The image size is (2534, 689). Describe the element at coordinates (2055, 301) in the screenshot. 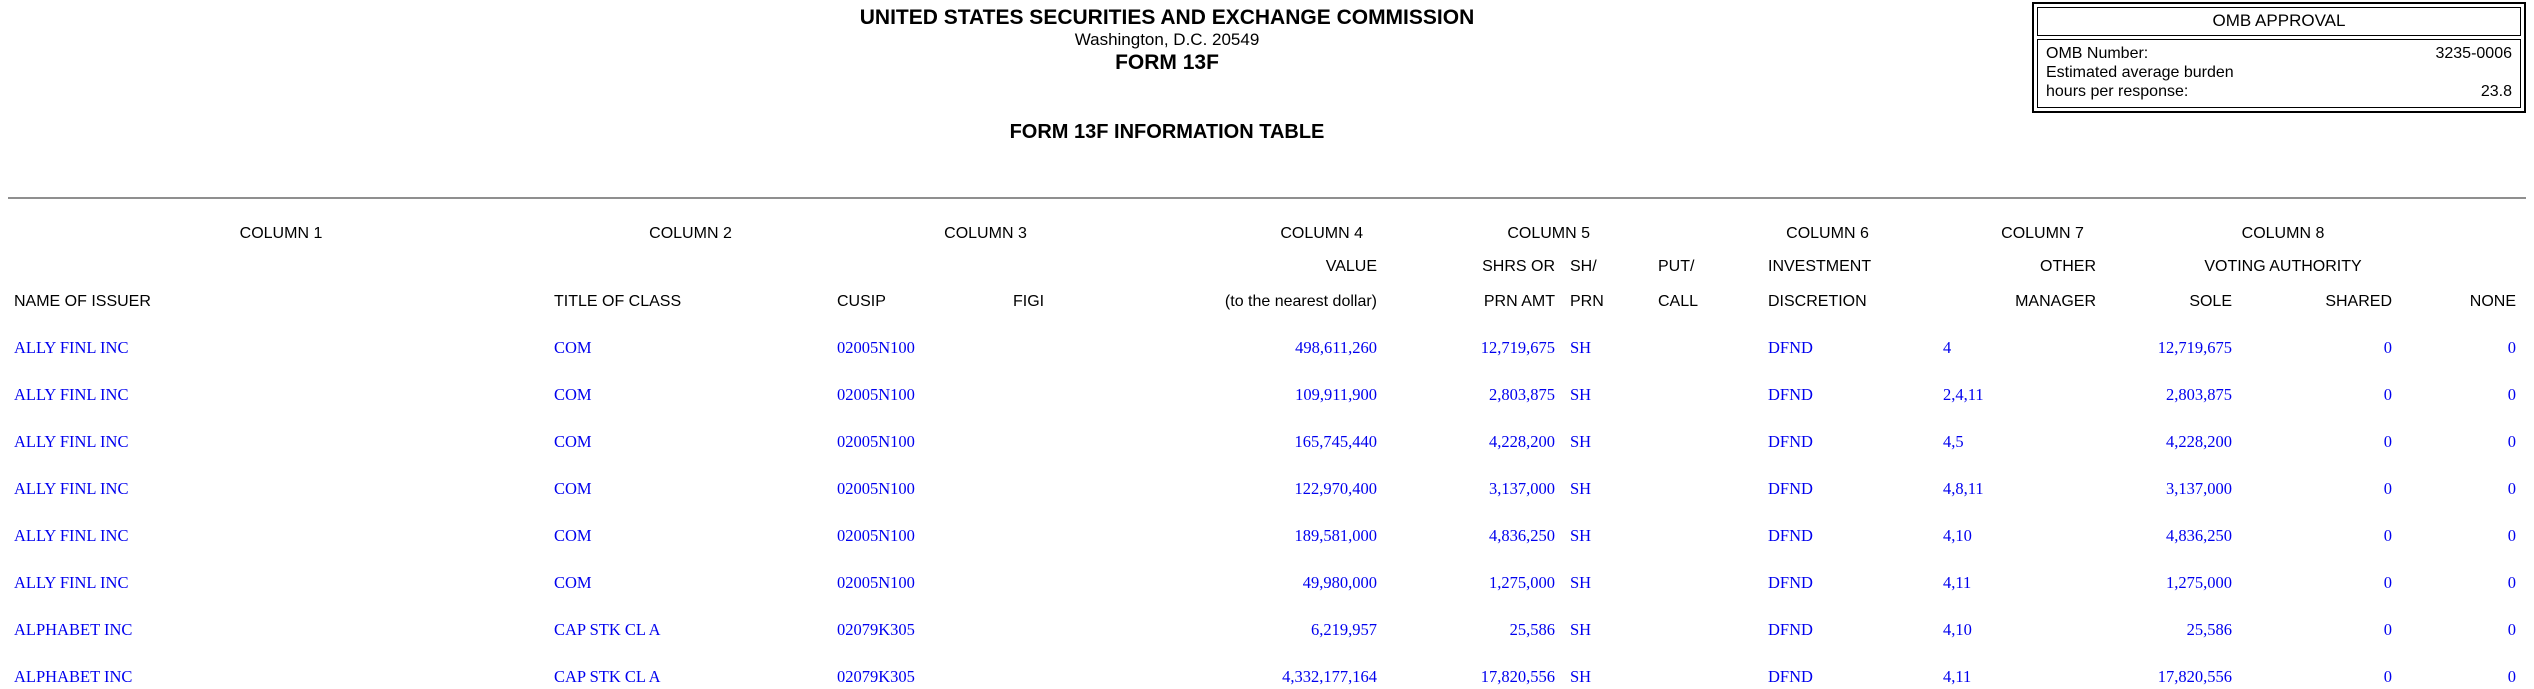

I see `manager-header: MANAGER` at that location.